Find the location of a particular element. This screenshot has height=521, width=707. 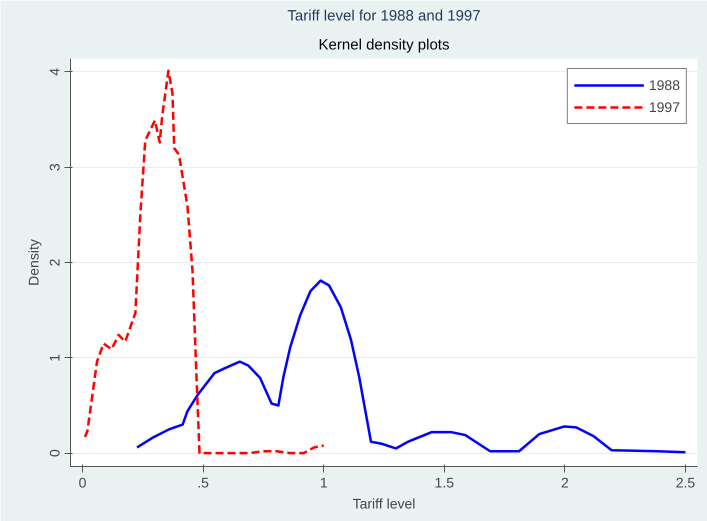

y-tick-label: 2 is located at coordinates (54, 262).